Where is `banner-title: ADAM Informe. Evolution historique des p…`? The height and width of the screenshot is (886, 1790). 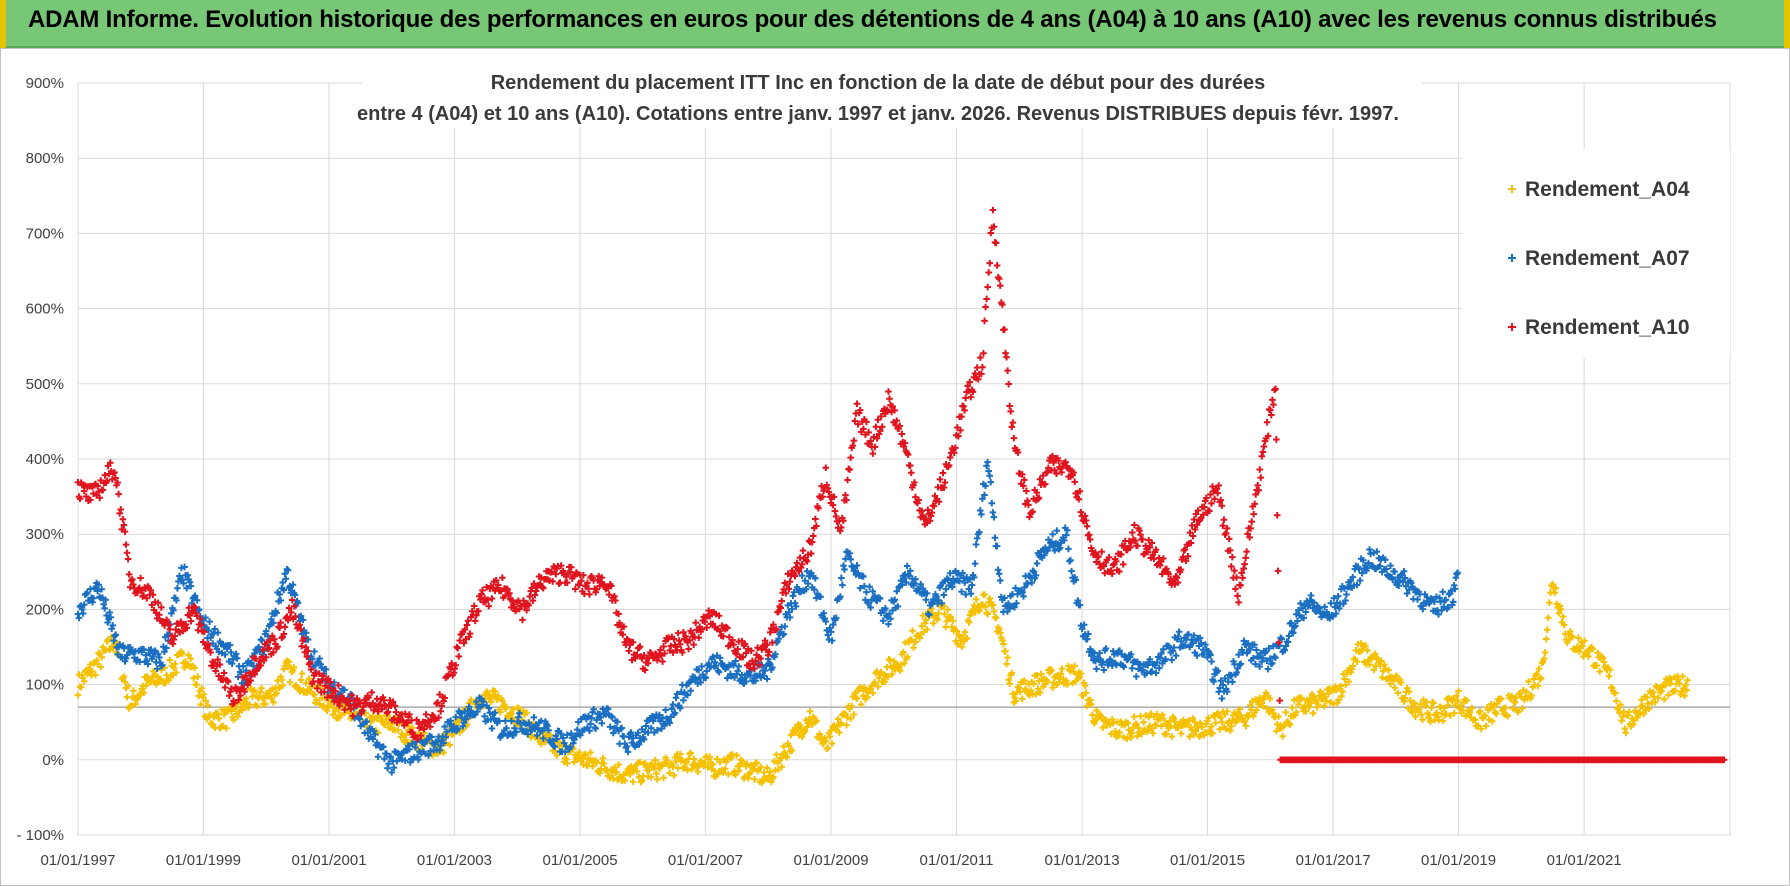 banner-title: ADAM Informe. Evolution historique des p… is located at coordinates (872, 19).